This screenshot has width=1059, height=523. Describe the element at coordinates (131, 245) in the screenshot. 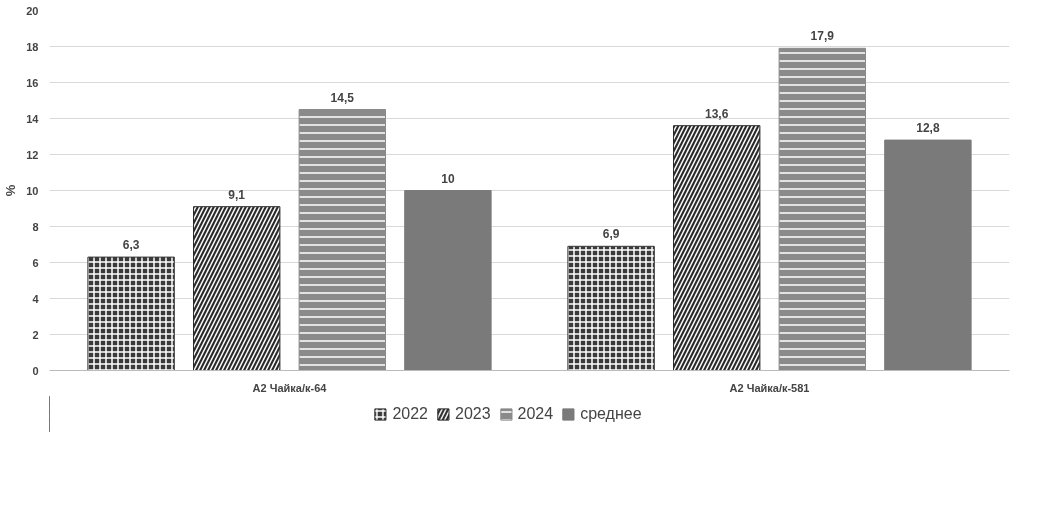

I see `data-label: 6,3` at that location.